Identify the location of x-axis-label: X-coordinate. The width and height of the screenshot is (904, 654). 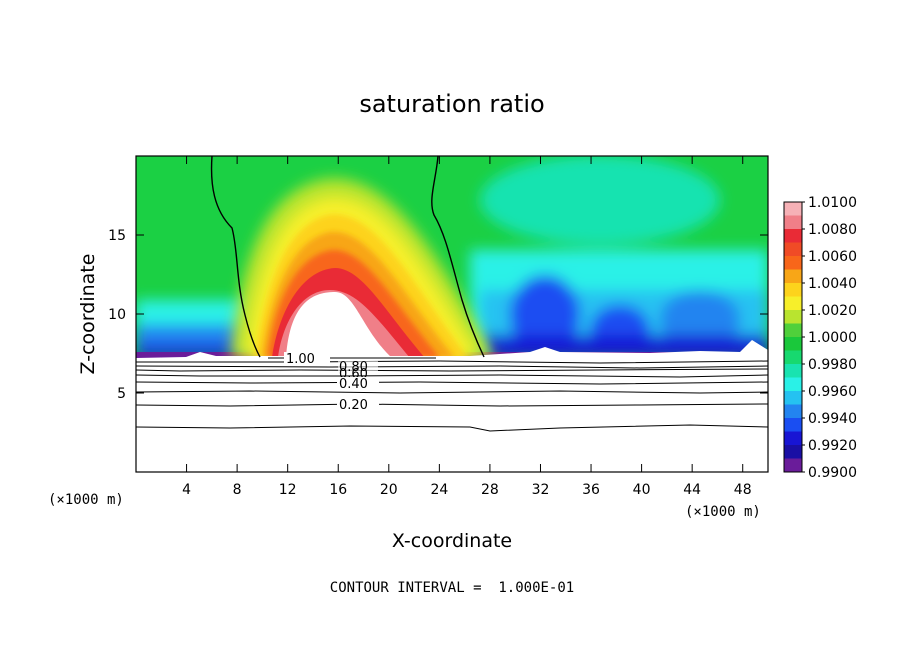
(452, 541).